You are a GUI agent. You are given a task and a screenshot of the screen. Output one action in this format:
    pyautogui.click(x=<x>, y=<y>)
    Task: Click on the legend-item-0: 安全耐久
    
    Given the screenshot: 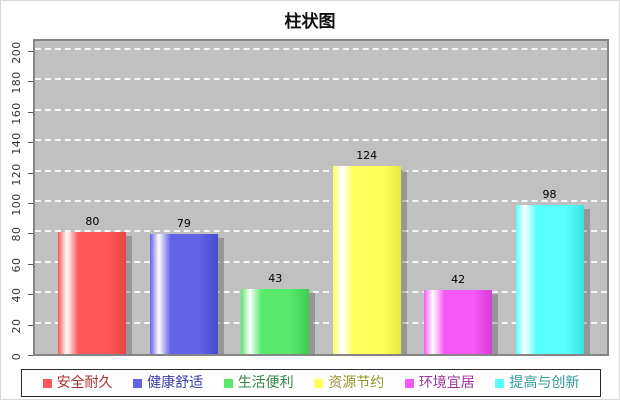 What is the action you would take?
    pyautogui.click(x=77, y=383)
    